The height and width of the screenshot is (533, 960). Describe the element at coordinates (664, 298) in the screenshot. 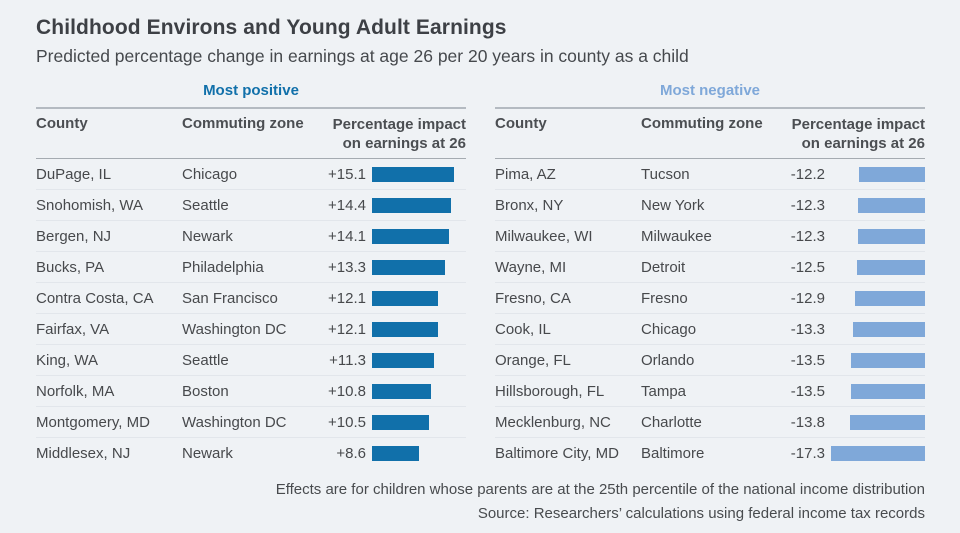

I see `commuting-zone-cell: Fresno` at that location.